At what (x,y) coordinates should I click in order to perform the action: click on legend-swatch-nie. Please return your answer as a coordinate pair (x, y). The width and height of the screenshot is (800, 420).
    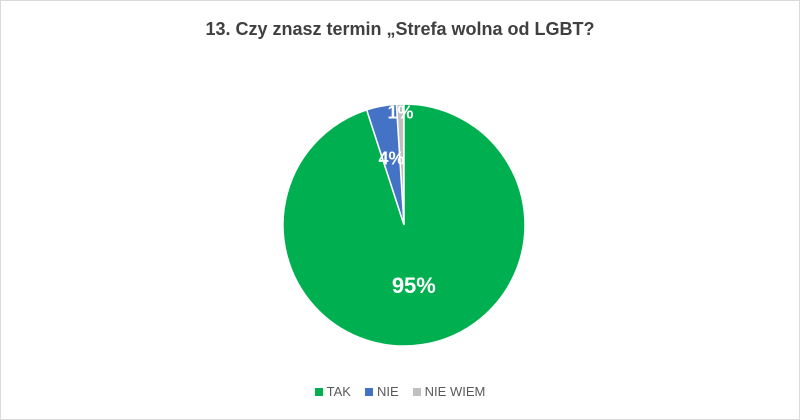
    Looking at the image, I should click on (368, 391).